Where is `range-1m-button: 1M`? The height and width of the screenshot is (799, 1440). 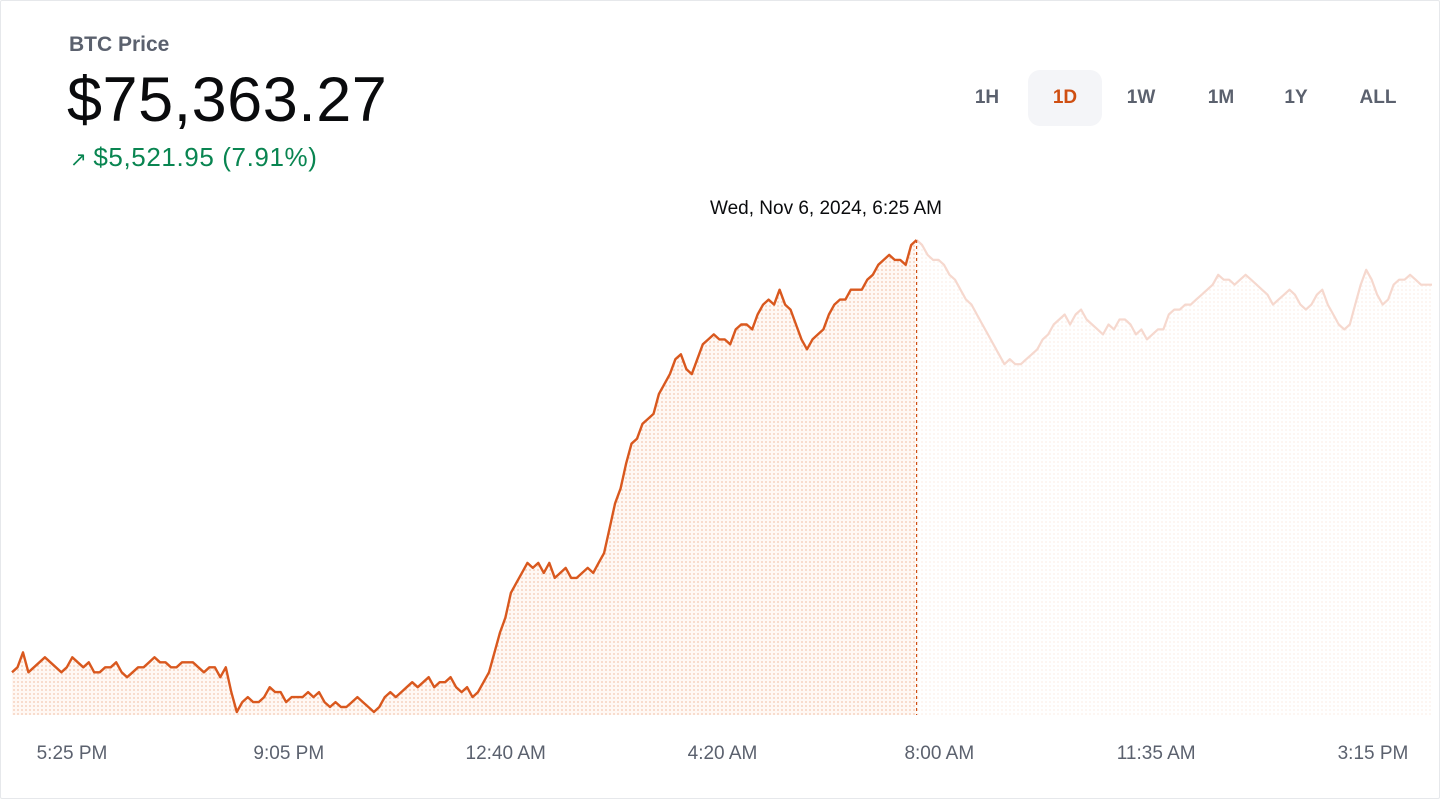
range-1m-button: 1M is located at coordinates (1221, 97).